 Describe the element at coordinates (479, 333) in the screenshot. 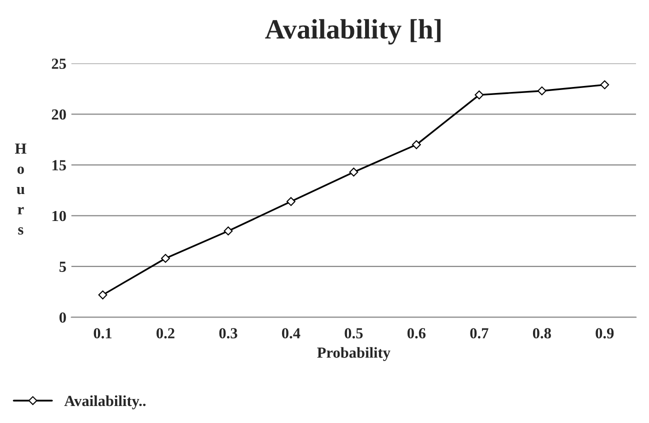

I see `x-tick-label: 0.7` at that location.